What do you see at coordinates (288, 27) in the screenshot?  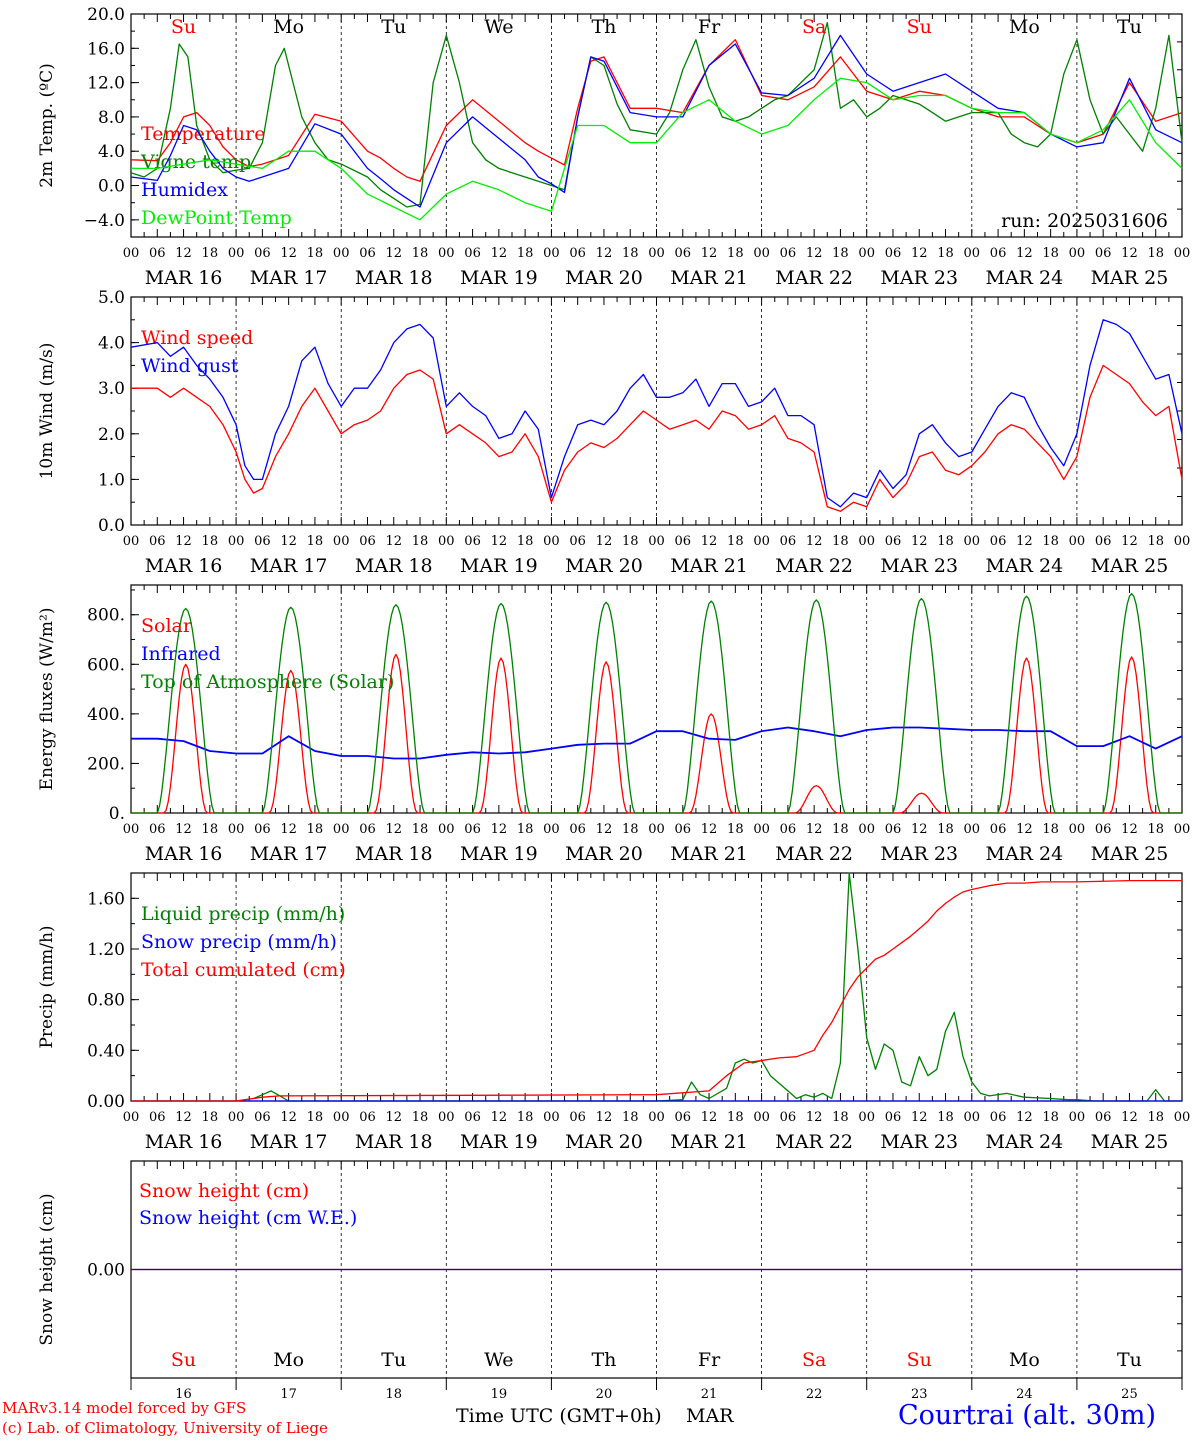 I see `weekday-label: Mo` at bounding box center [288, 27].